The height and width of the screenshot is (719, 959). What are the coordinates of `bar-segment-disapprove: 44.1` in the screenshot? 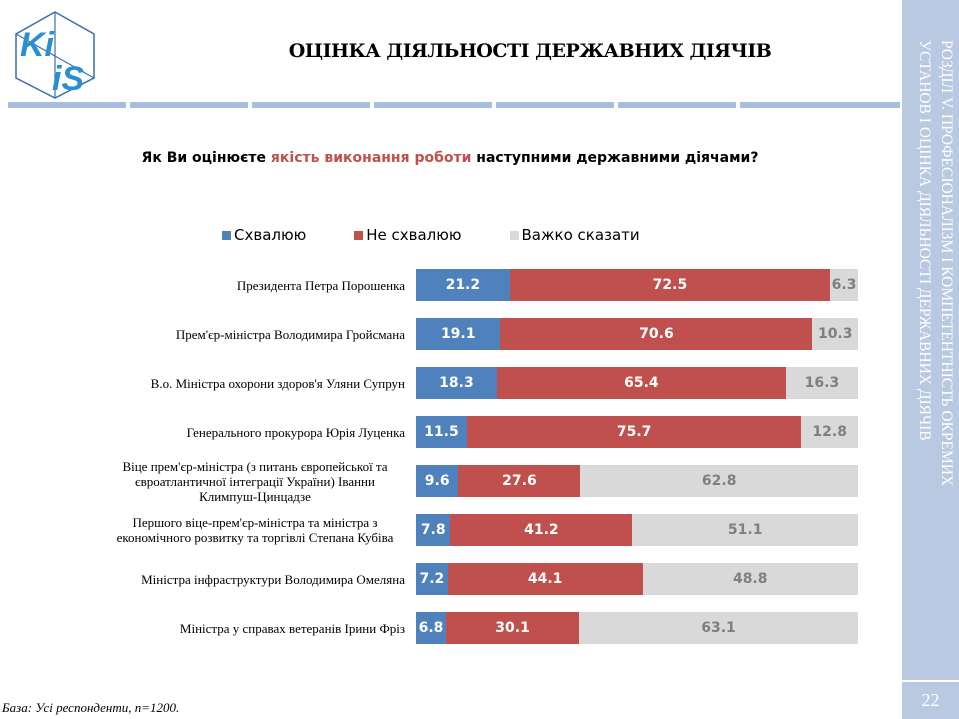 It's located at (545, 579).